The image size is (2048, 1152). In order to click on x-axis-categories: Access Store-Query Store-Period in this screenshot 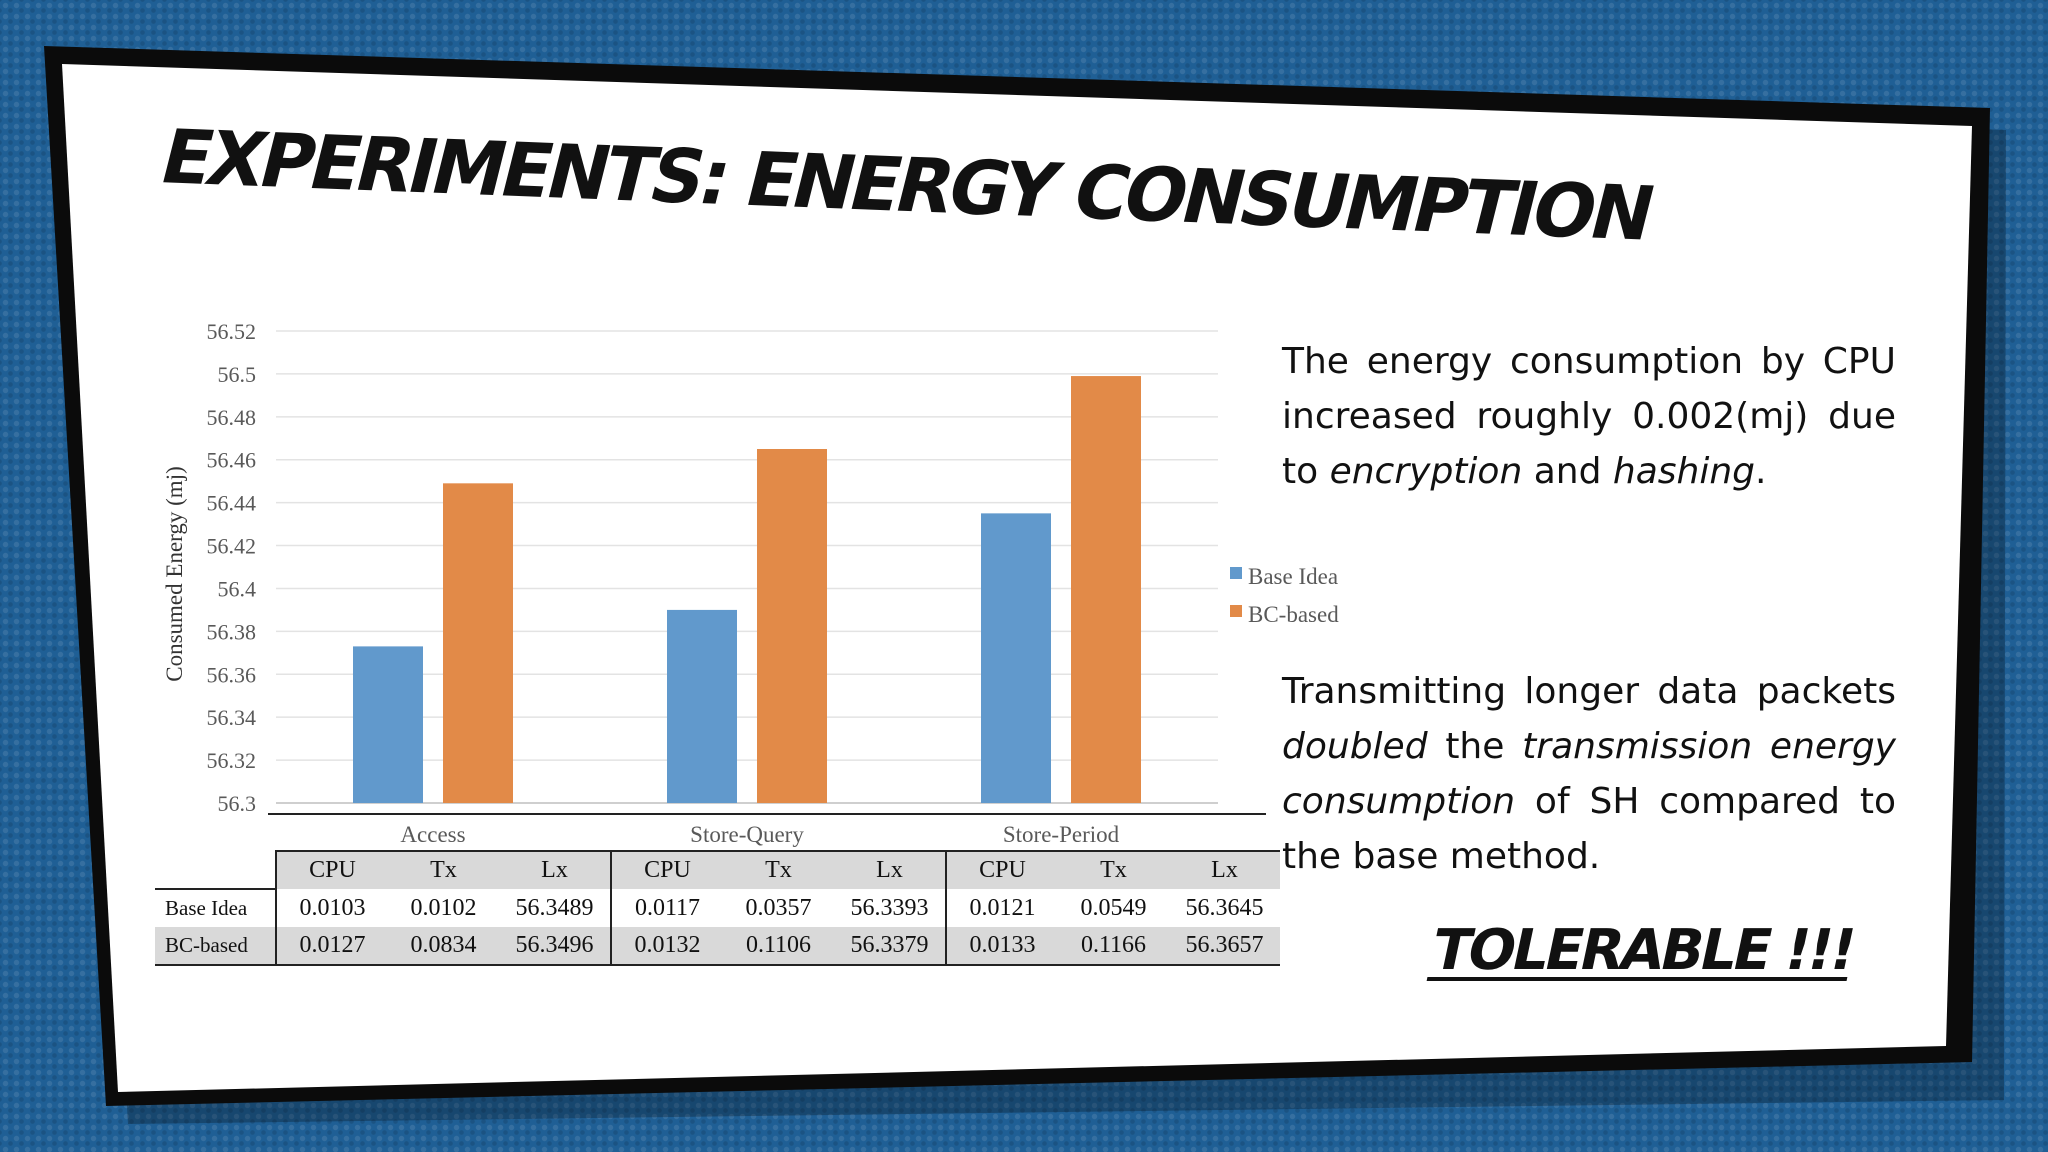, I will do `click(759, 834)`.